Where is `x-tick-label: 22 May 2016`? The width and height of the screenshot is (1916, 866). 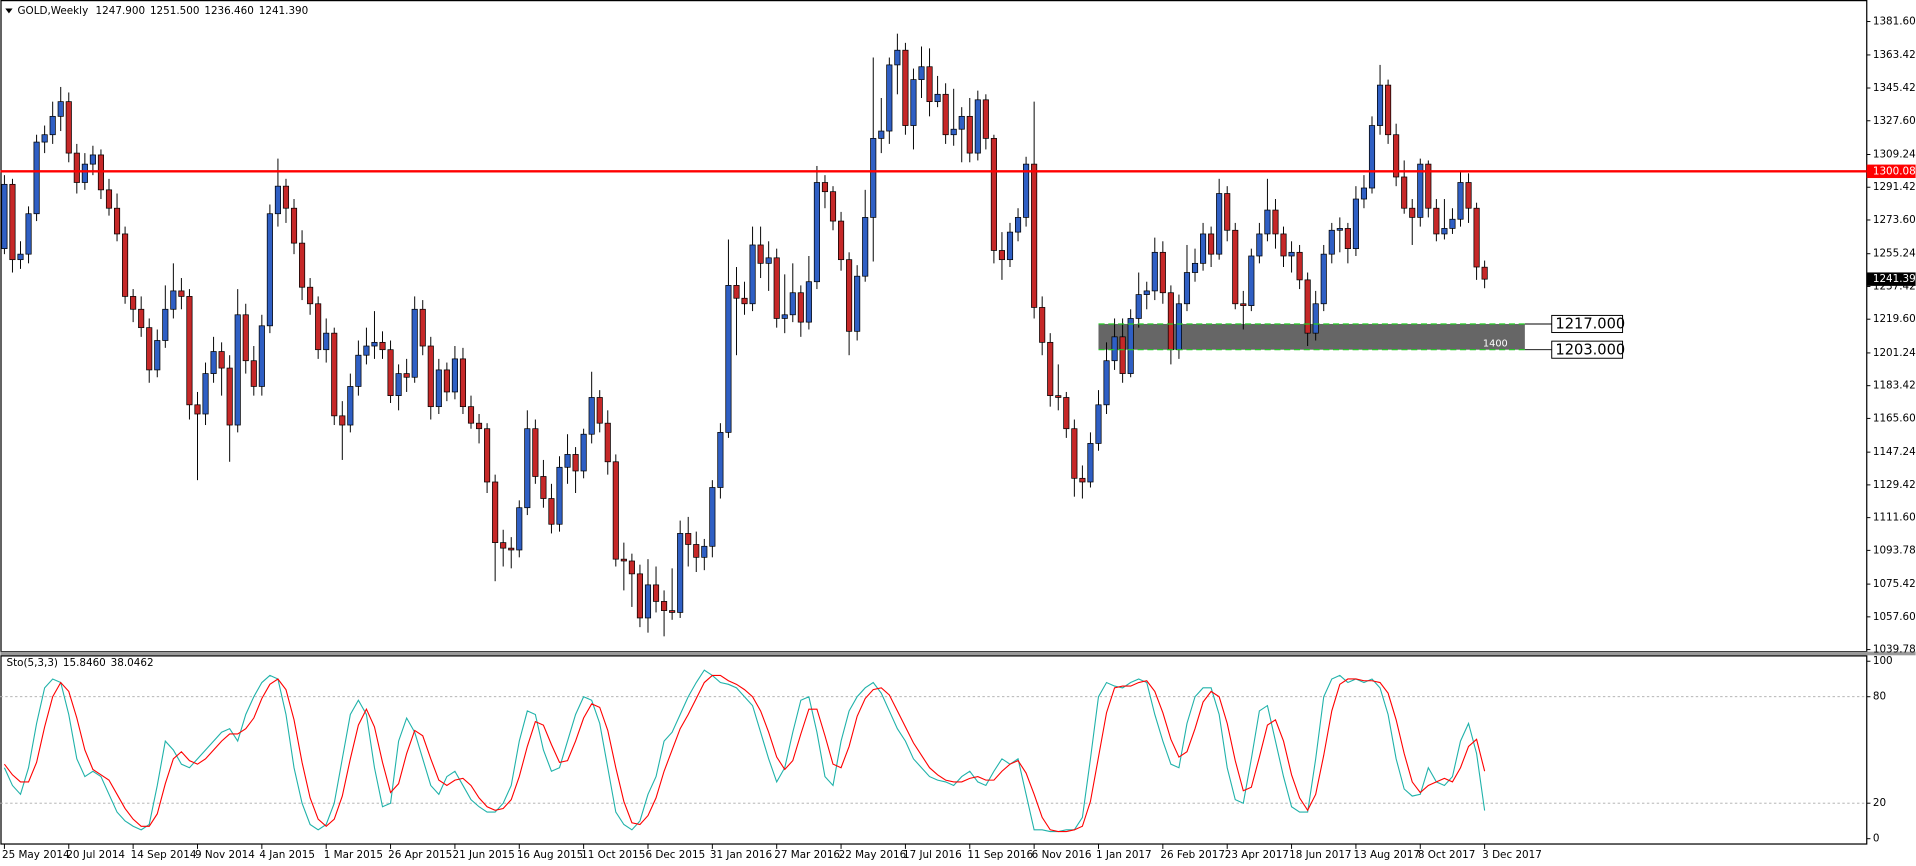 x-tick-label: 22 May 2016 is located at coordinates (873, 855).